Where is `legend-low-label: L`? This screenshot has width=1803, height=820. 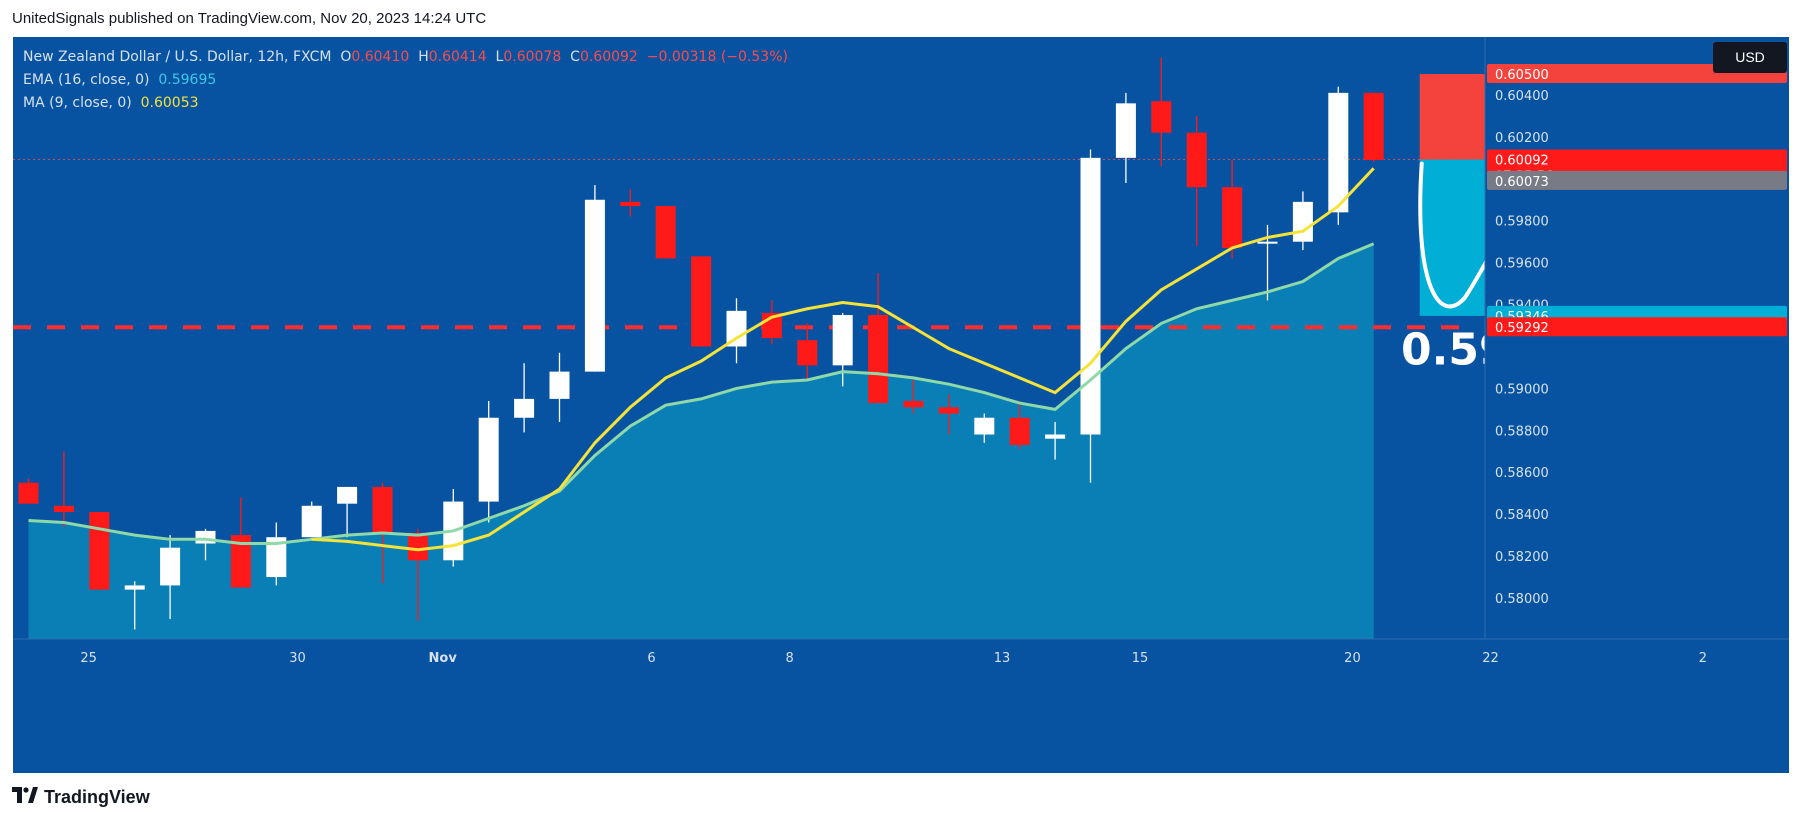 legend-low-label: L is located at coordinates (499, 57).